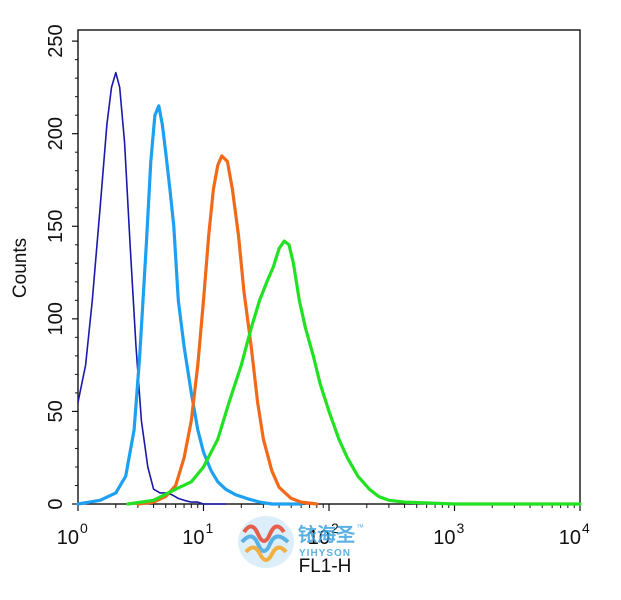 This screenshot has width=621, height=600. What do you see at coordinates (210, 528) in the screenshot?
I see `x-tick-exponent: 1` at bounding box center [210, 528].